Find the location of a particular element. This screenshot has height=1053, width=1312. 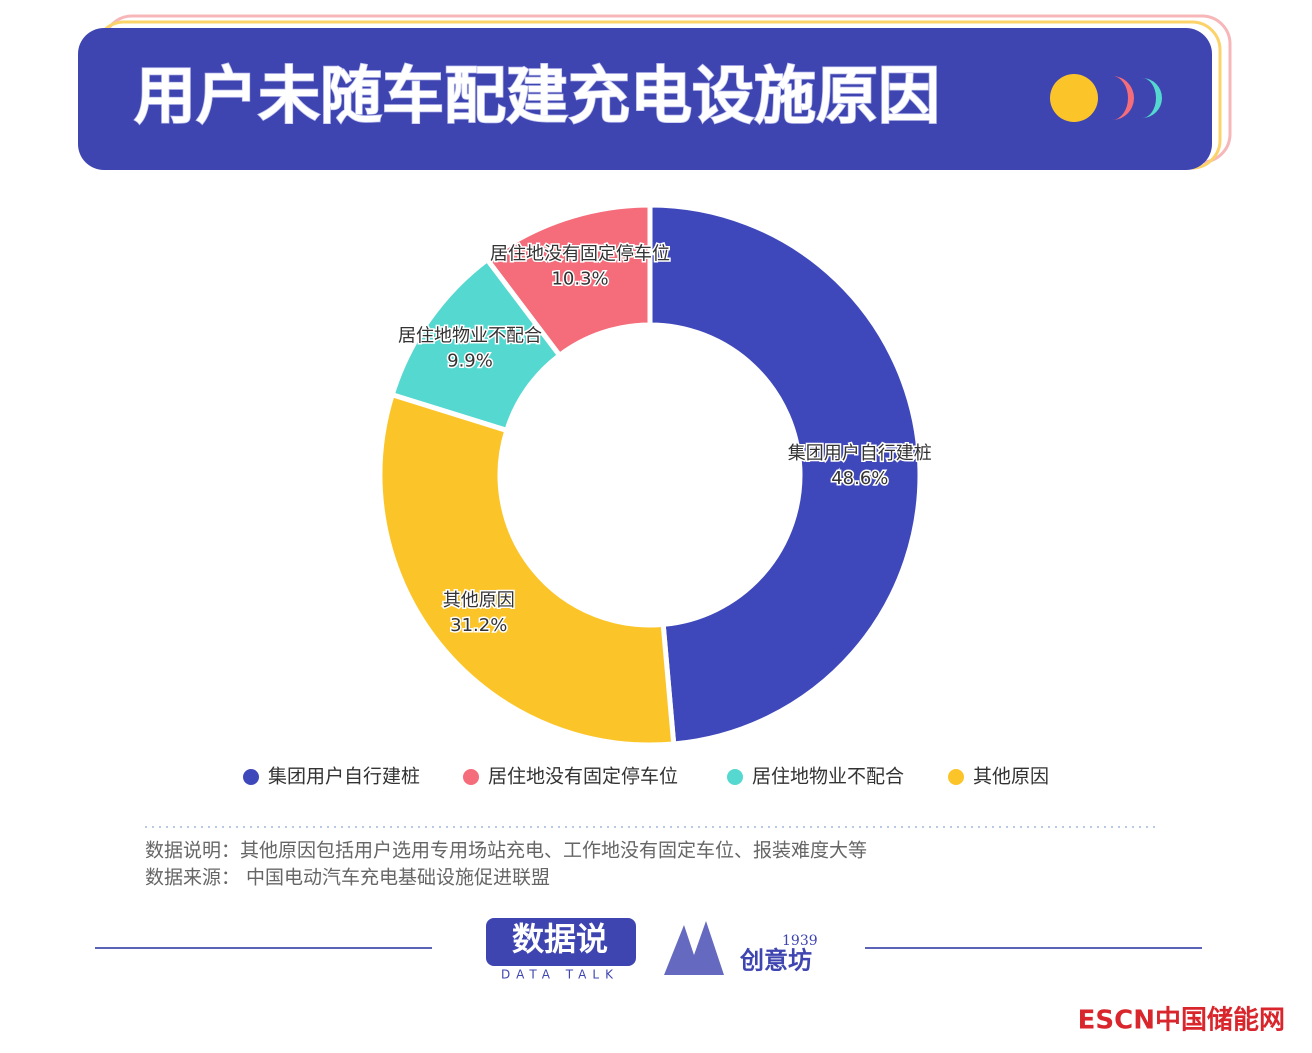

slice-label: 居住地物业不配合 is located at coordinates (470, 335).